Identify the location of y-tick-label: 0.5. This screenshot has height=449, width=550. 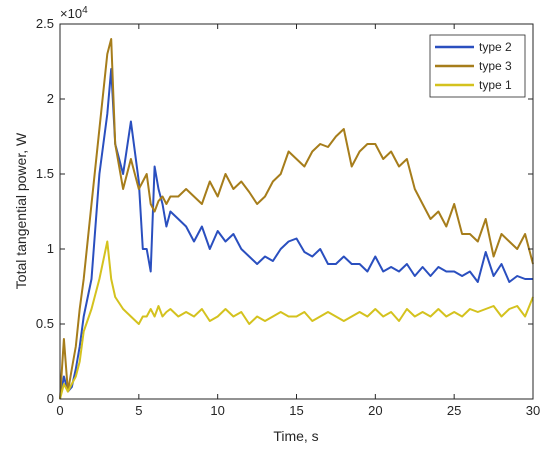
(45, 323).